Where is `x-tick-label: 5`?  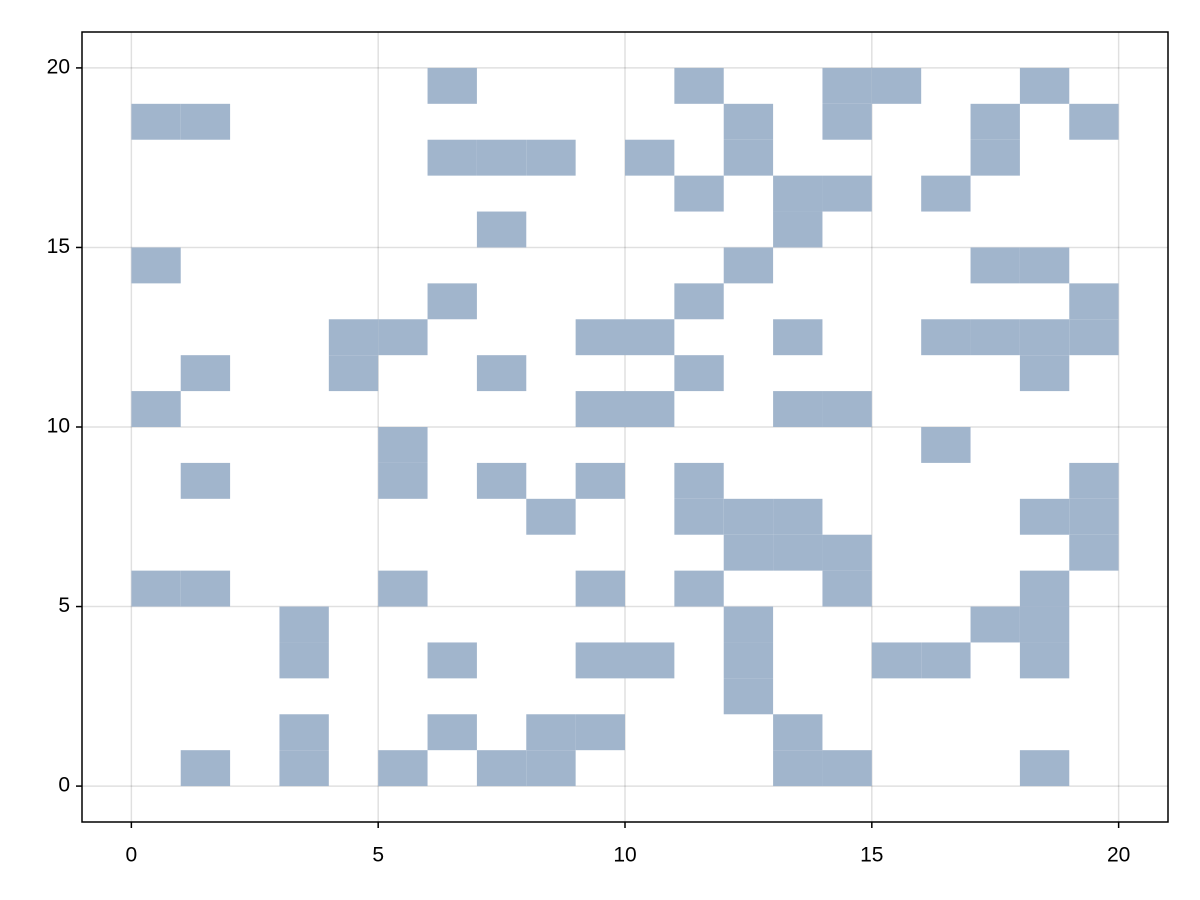
x-tick-label: 5 is located at coordinates (378, 855).